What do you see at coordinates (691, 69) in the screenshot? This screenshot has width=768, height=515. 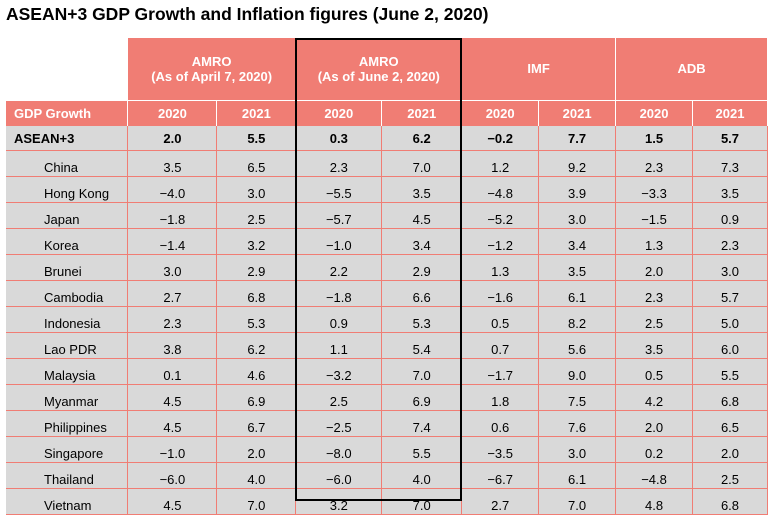 I see `group-line1: ADB` at bounding box center [691, 69].